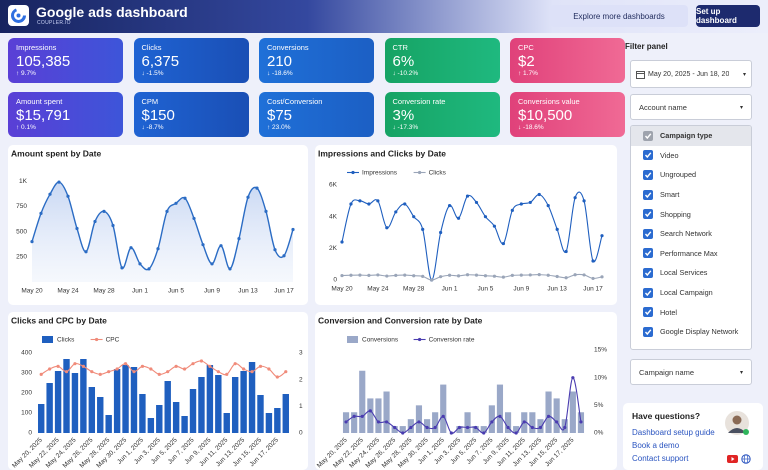 This screenshot has width=768, height=470. What do you see at coordinates (333, 216) in the screenshot?
I see `y-tick-label: 4K` at bounding box center [333, 216].